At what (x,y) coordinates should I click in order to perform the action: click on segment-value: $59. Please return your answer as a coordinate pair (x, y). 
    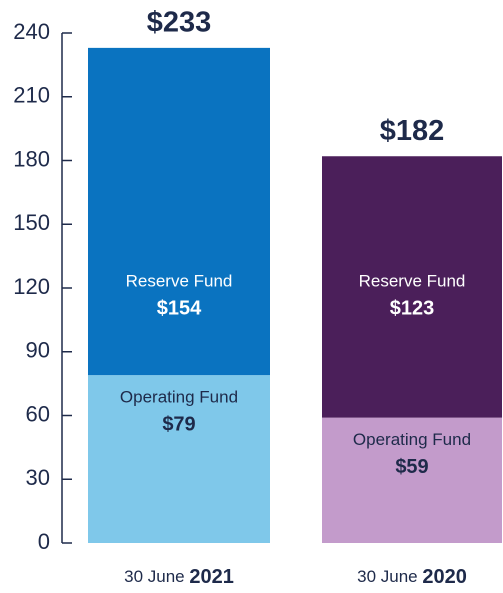
    Looking at the image, I should click on (411, 467).